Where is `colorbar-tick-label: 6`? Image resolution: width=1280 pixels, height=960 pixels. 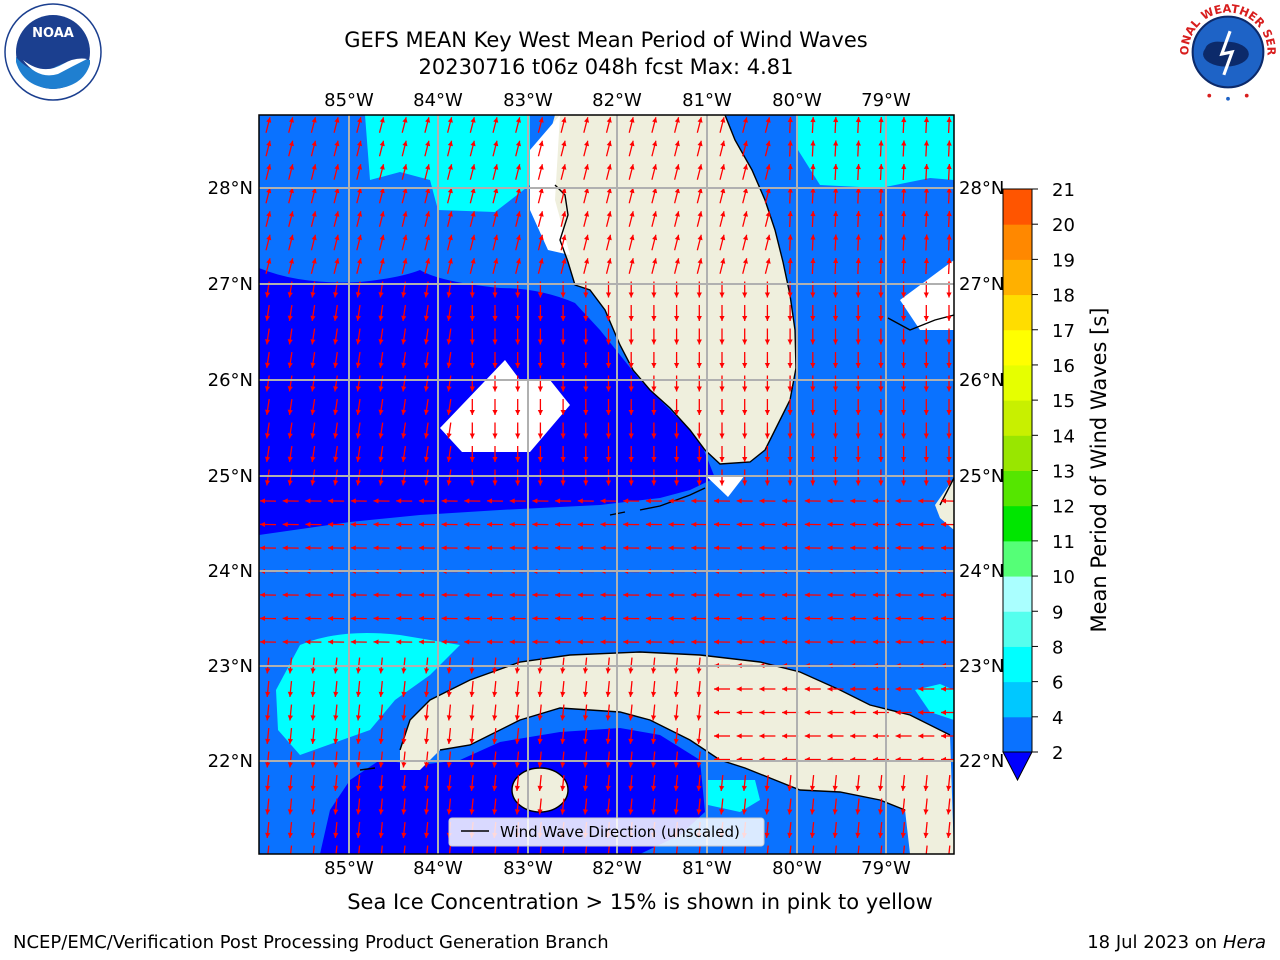
colorbar-tick-label: 6 is located at coordinates (1057, 683).